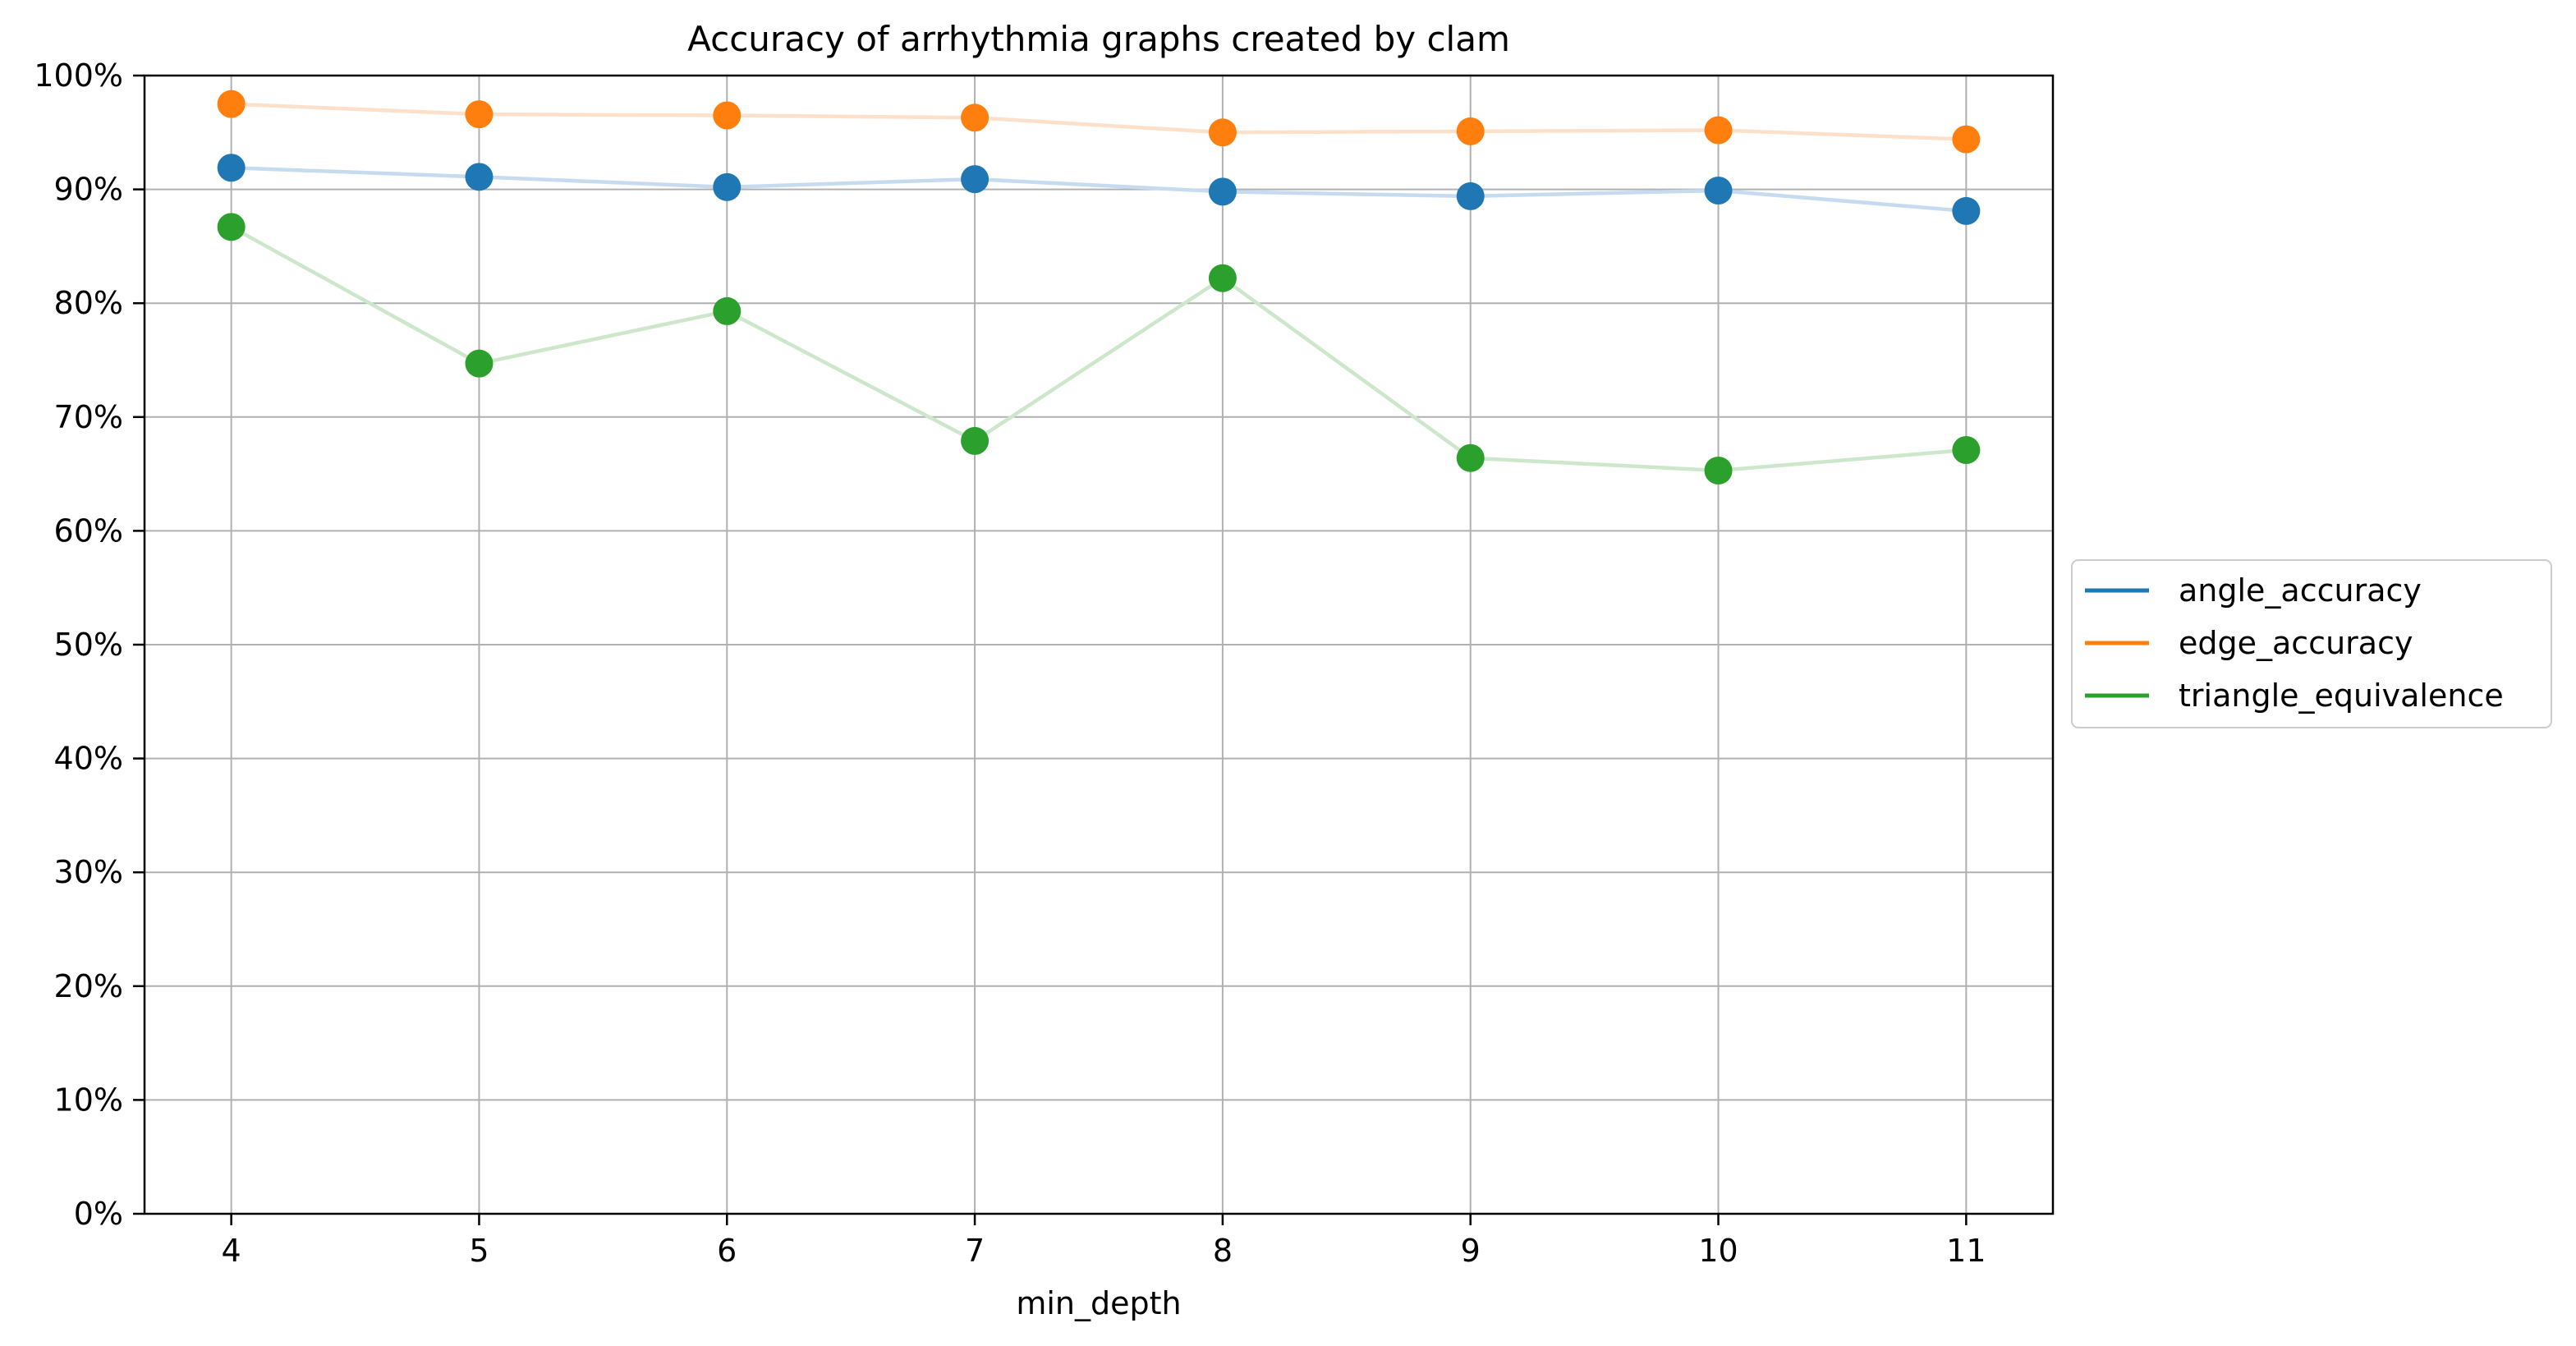 The image size is (2576, 1346). Describe the element at coordinates (98, 1214) in the screenshot. I see `y-tick-label: 0%` at that location.